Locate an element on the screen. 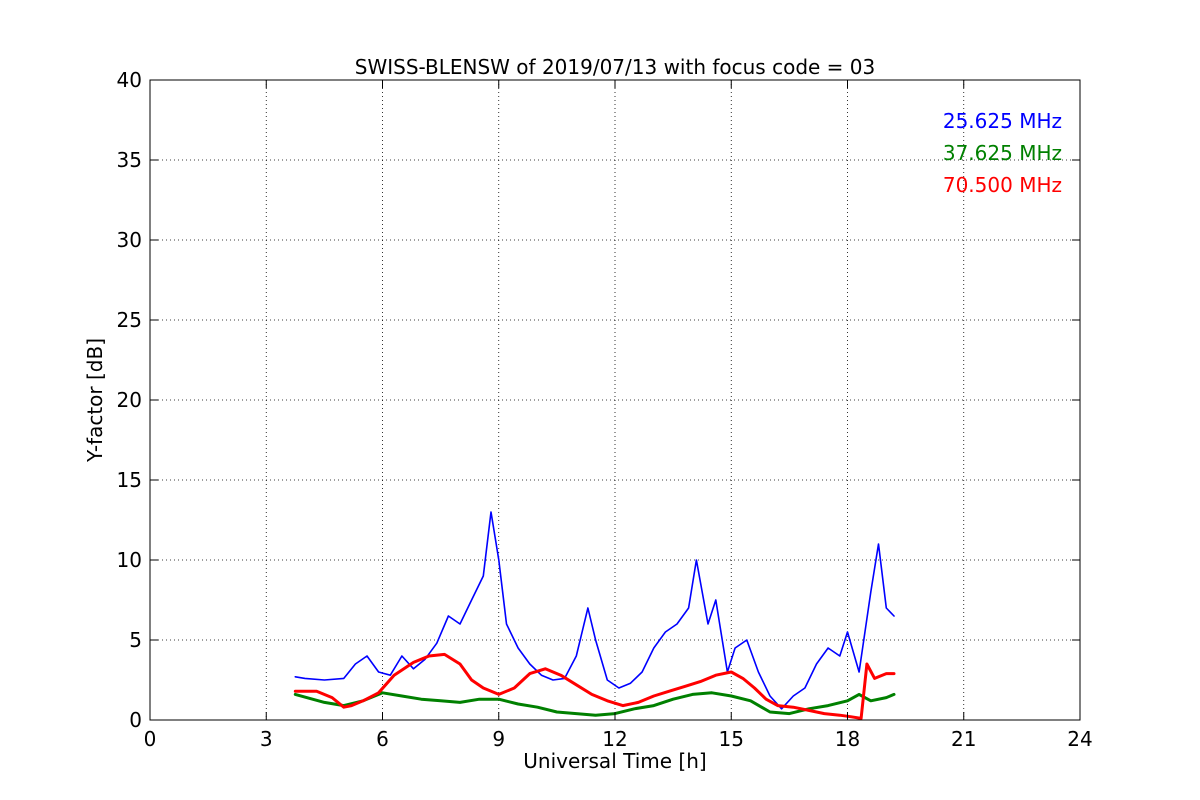  x-tick-label: 12 is located at coordinates (614, 739).